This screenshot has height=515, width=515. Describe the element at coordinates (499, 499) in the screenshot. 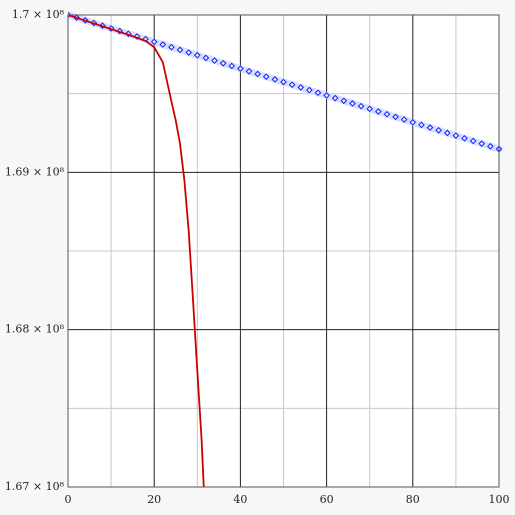

I see `x-tick-label: 100` at that location.